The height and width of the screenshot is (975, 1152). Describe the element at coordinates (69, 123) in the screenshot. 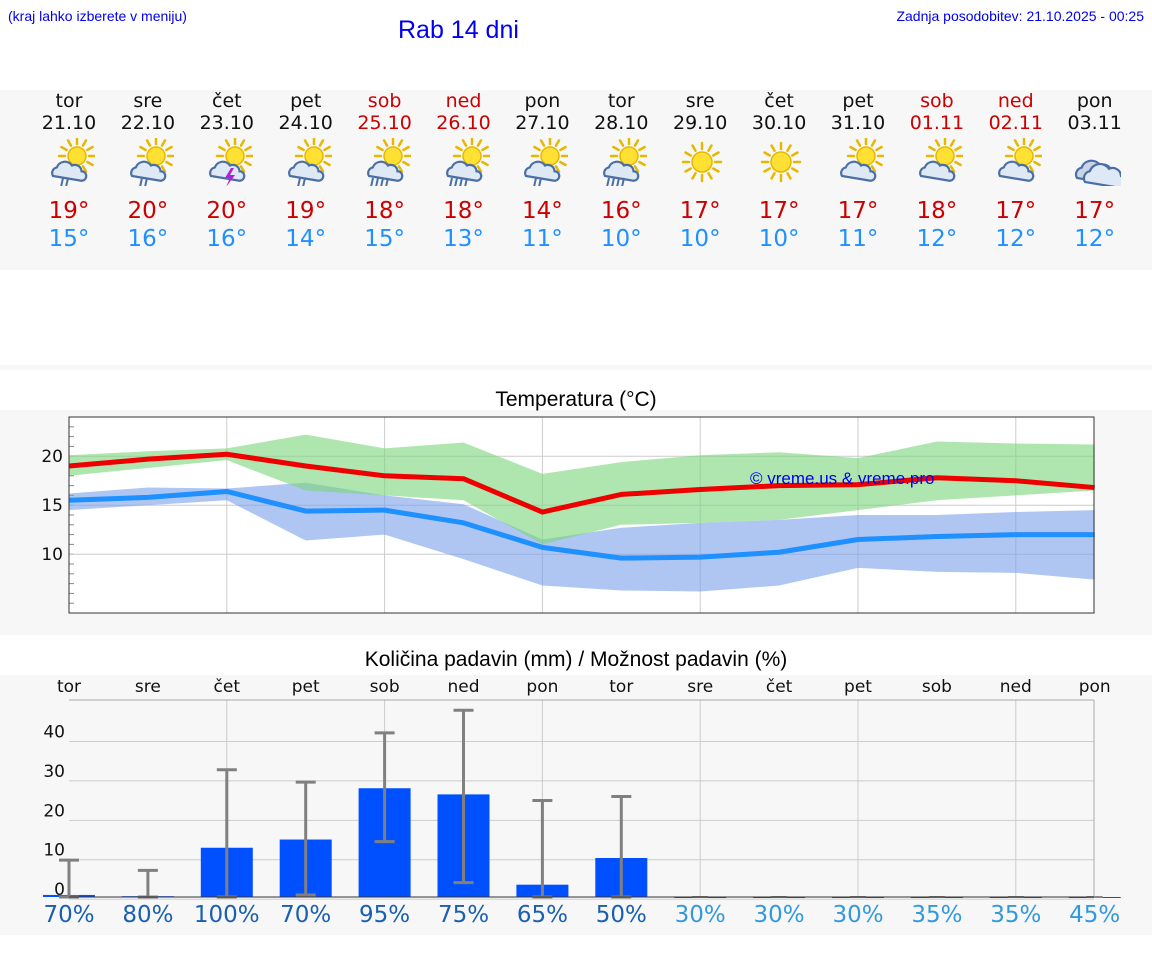

I see `day-date: 21.10` at that location.